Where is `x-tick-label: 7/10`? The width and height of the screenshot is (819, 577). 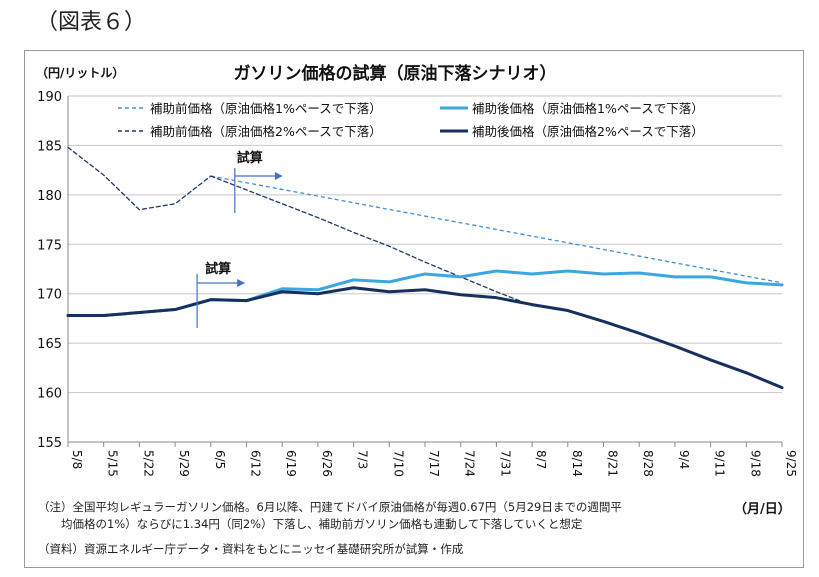 x-tick-label: 7/10 is located at coordinates (398, 463).